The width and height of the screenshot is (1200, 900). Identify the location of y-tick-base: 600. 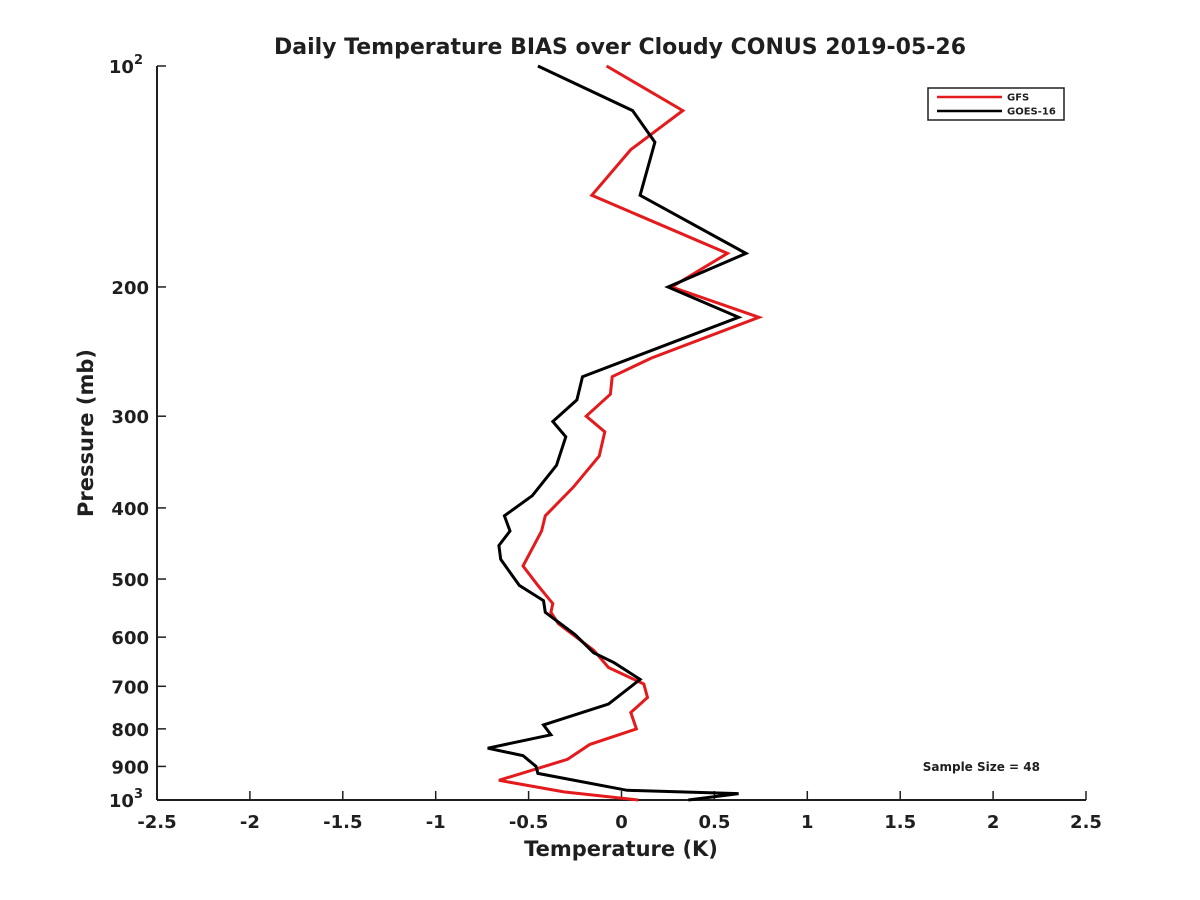
(130, 638).